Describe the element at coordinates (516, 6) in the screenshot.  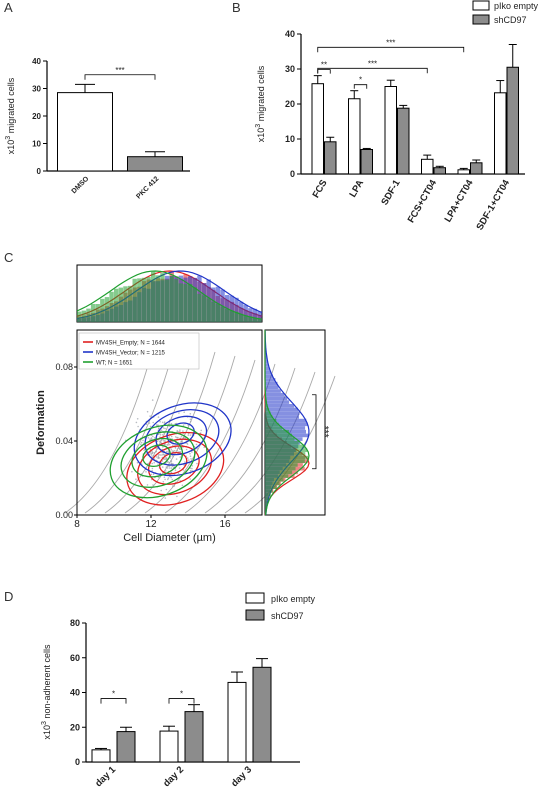
I see `panel-b-legend-label: pIko empty` at that location.